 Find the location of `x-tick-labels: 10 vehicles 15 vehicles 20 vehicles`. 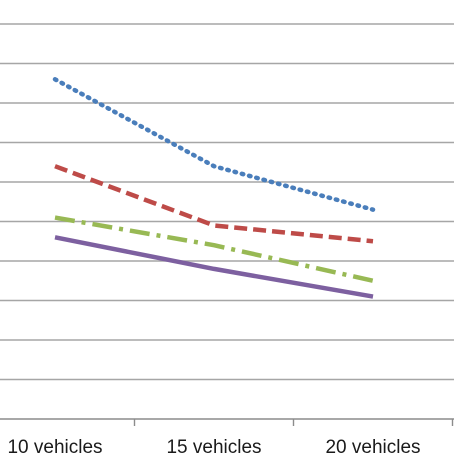

x-tick-labels: 10 vehicles 15 vehicles 20 vehicles is located at coordinates (213, 447).